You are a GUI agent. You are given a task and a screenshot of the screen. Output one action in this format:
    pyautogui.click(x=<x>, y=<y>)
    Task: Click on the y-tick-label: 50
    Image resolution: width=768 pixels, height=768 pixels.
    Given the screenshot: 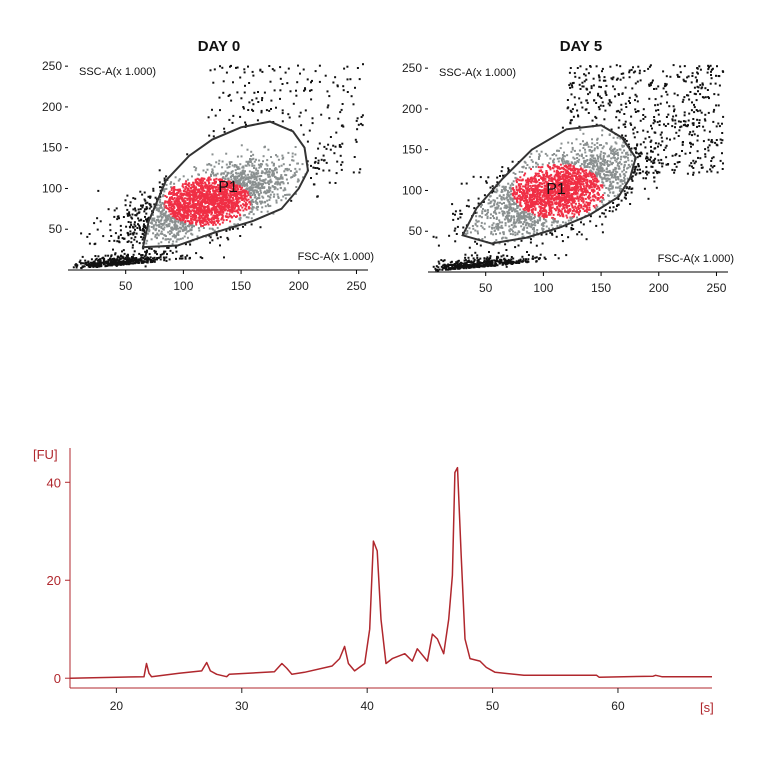 What is the action you would take?
    pyautogui.click(x=56, y=229)
    